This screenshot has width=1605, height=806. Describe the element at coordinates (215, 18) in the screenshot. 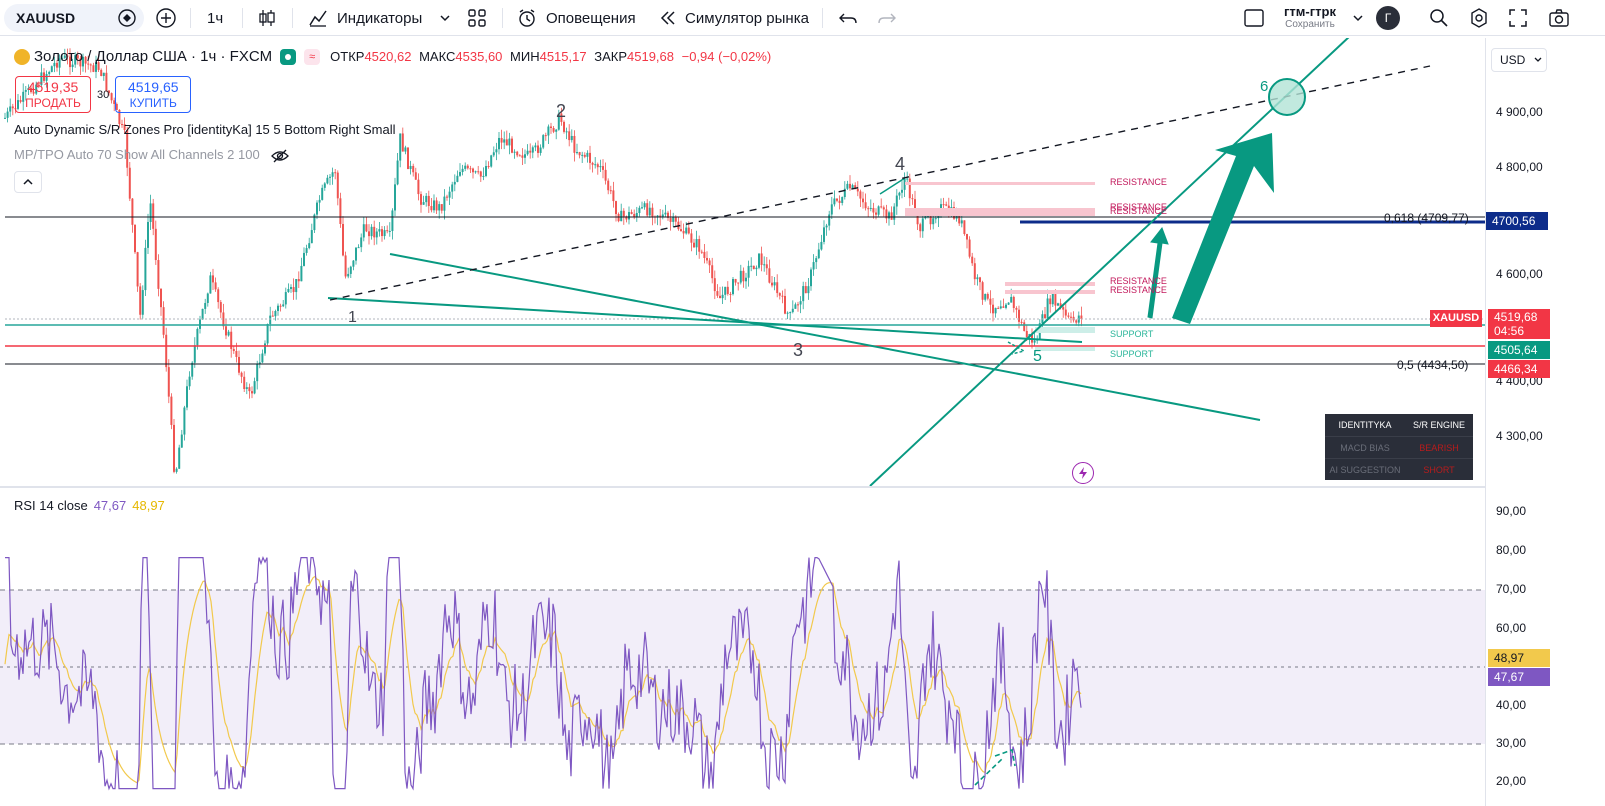

I see `interval-button: 1ч` at that location.